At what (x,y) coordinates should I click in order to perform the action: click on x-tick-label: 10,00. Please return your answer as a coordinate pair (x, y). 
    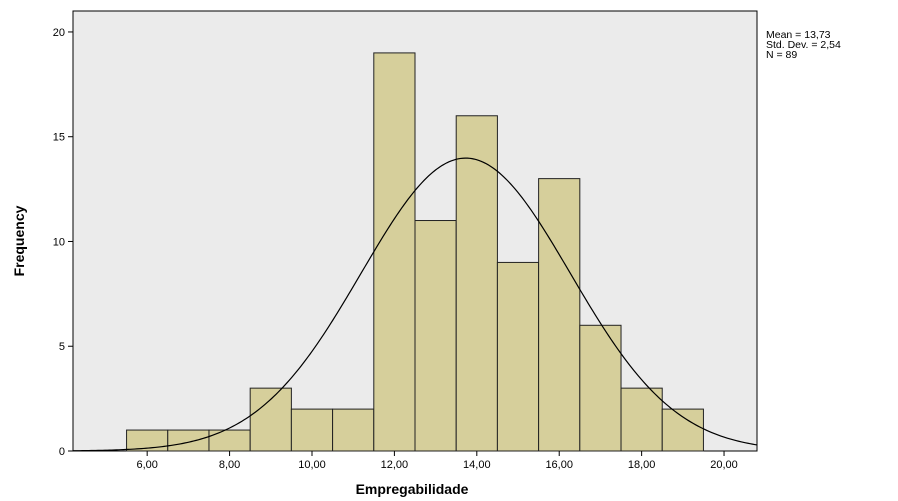
    Looking at the image, I should click on (312, 465).